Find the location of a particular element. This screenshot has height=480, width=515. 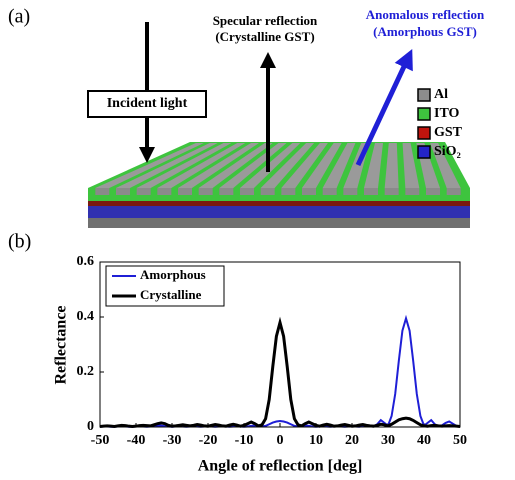

x-tick-label: 40 is located at coordinates (424, 440).